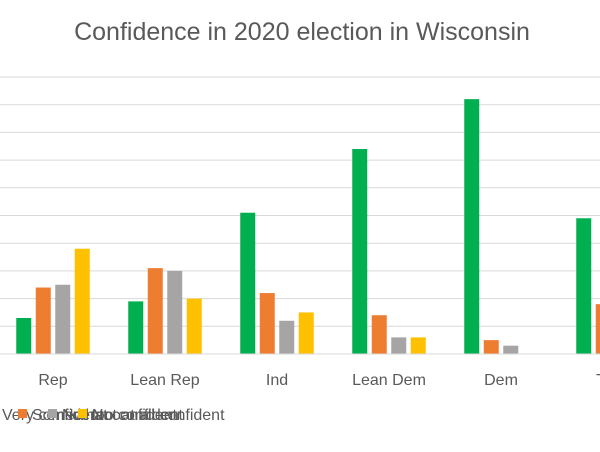  I want to click on bar-not-too-confident-rep, so click(63, 319).